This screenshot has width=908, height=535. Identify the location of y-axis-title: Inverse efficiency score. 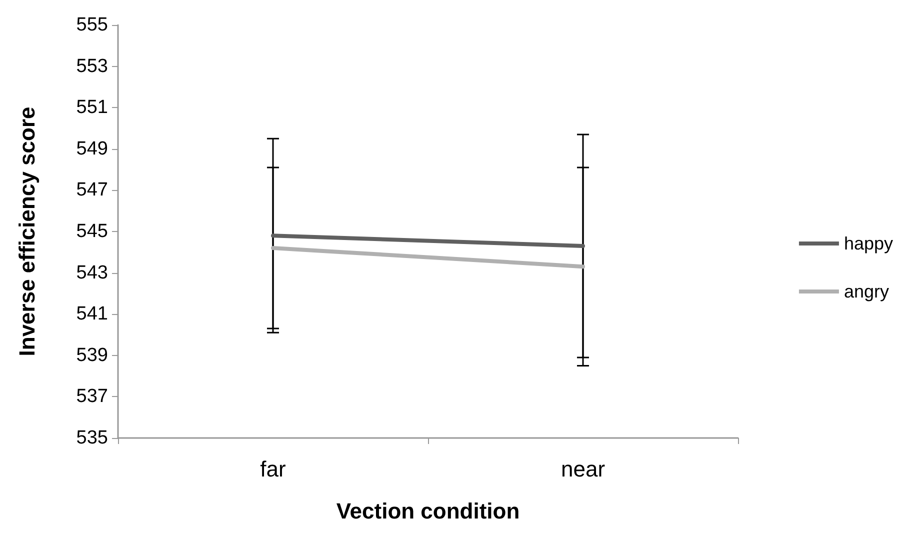
(27, 231).